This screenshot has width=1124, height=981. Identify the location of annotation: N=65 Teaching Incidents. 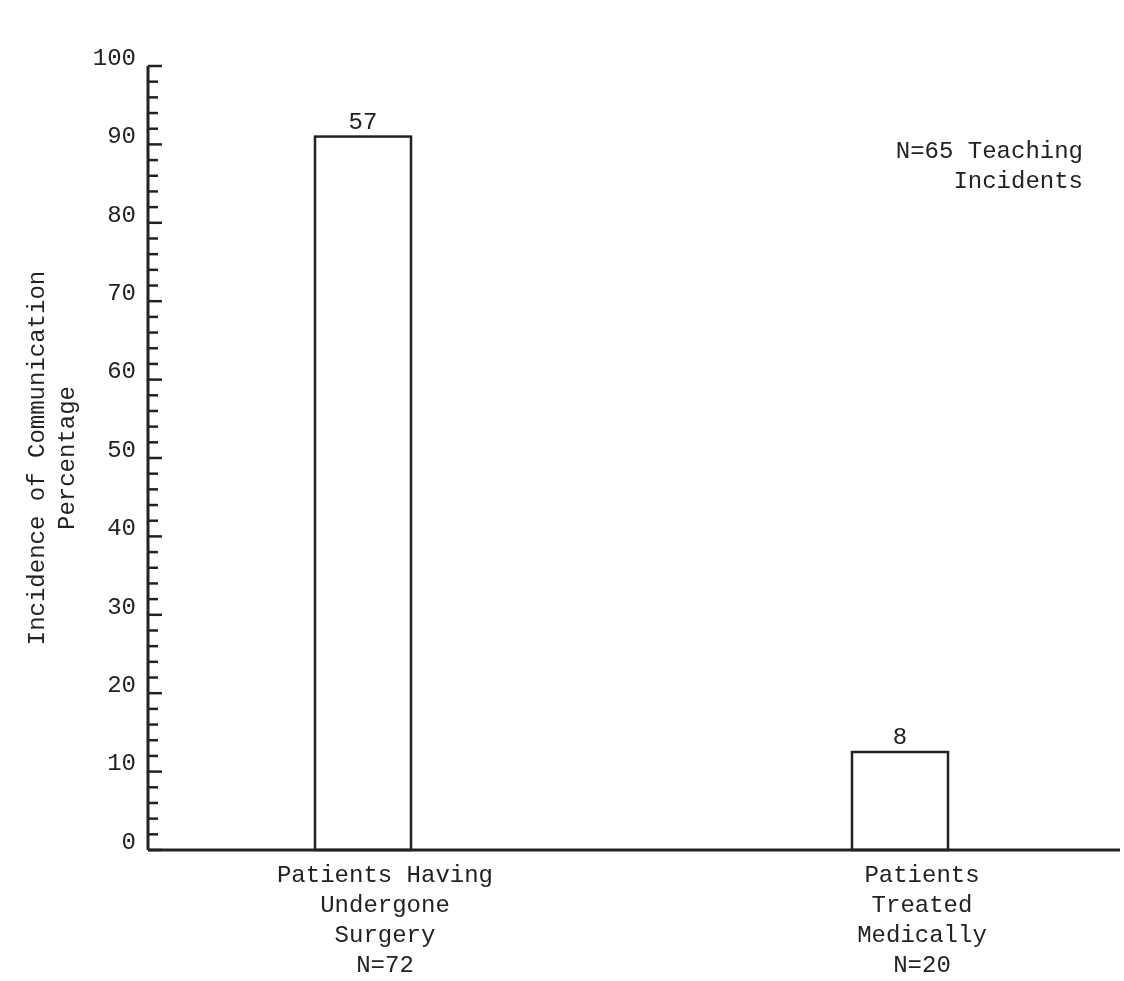
(989, 166).